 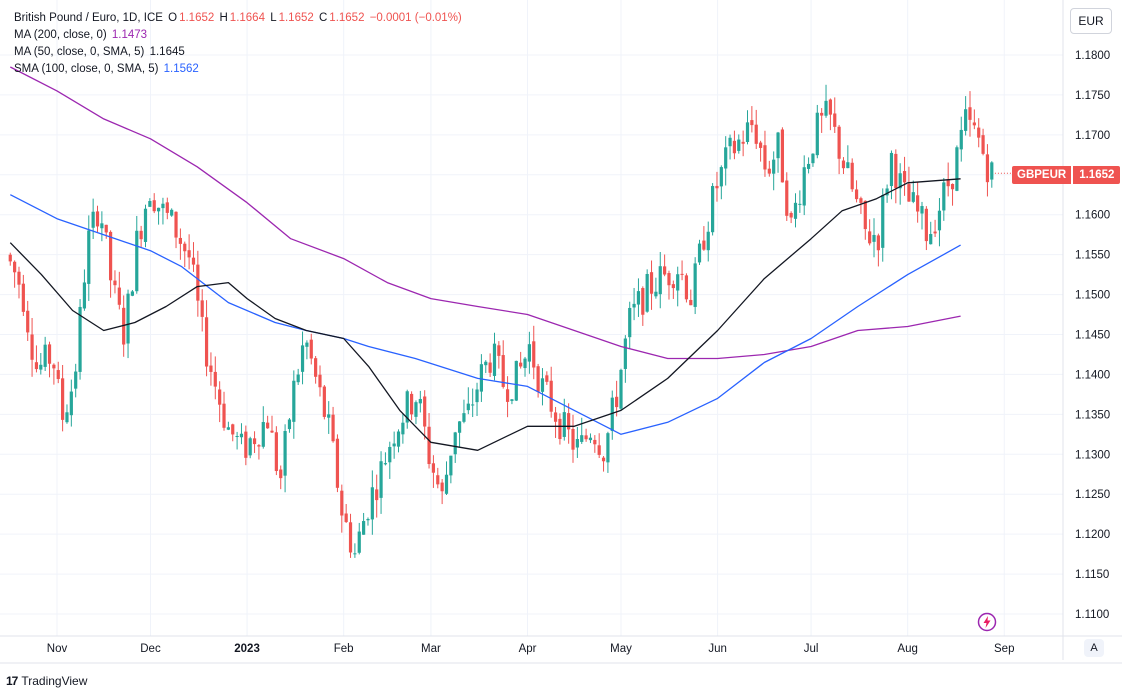 What do you see at coordinates (1092, 575) in the screenshot?
I see `price-tick-label: 1.1150` at bounding box center [1092, 575].